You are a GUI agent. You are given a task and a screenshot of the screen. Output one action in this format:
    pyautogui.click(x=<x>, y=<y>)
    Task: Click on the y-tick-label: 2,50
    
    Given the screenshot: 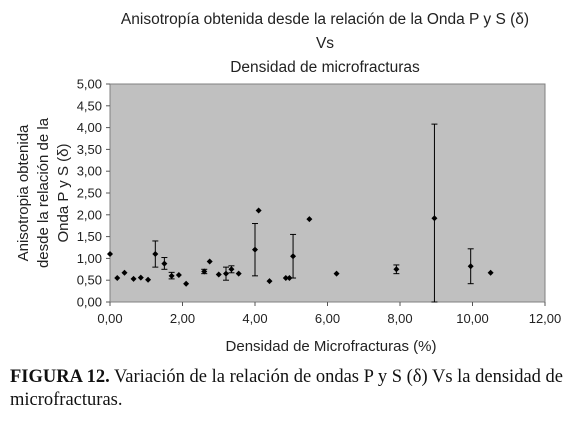 What is the action you would take?
    pyautogui.click(x=89, y=193)
    